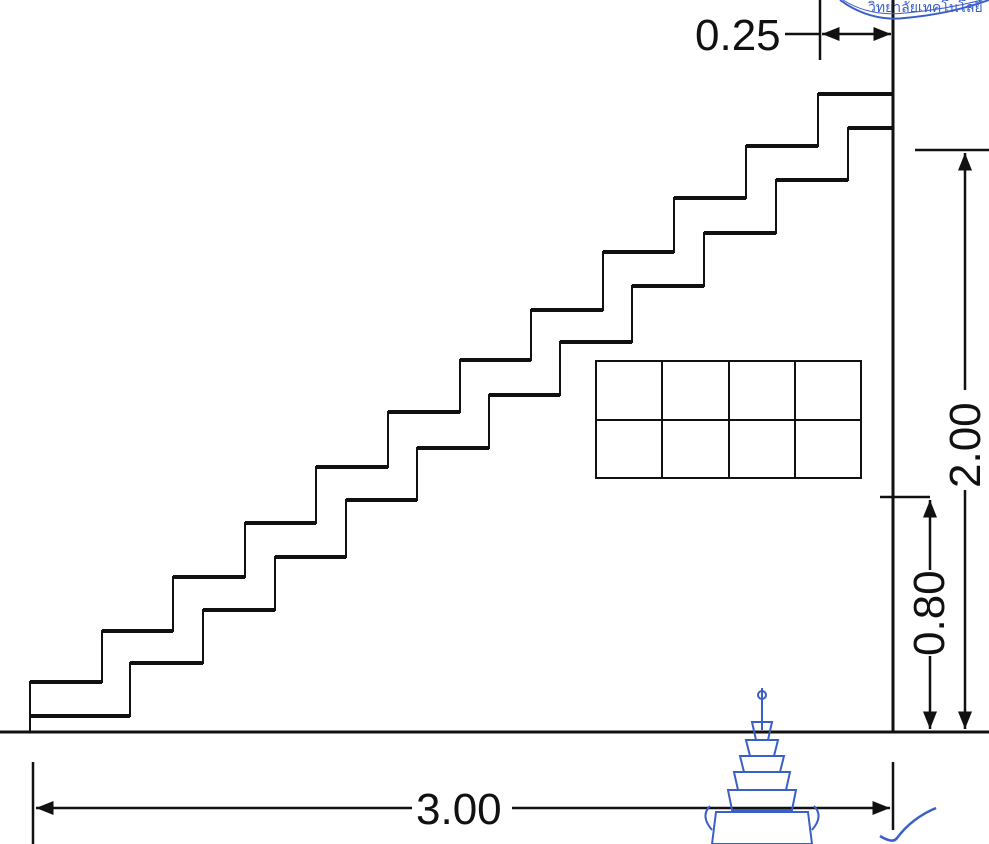 The image size is (989, 844). What do you see at coordinates (459, 809) in the screenshot?
I see `dimension-label-total-length: 3.00` at bounding box center [459, 809].